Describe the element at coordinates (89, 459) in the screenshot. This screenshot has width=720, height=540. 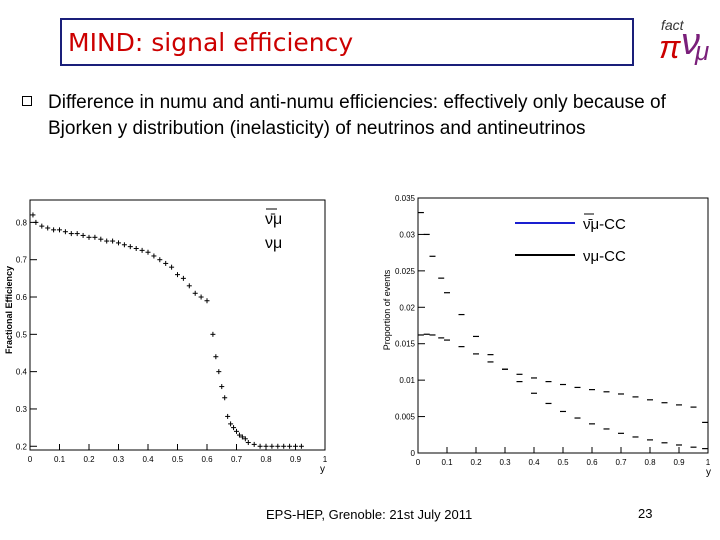
I see `left-x-tick-label: 0.2` at that location.